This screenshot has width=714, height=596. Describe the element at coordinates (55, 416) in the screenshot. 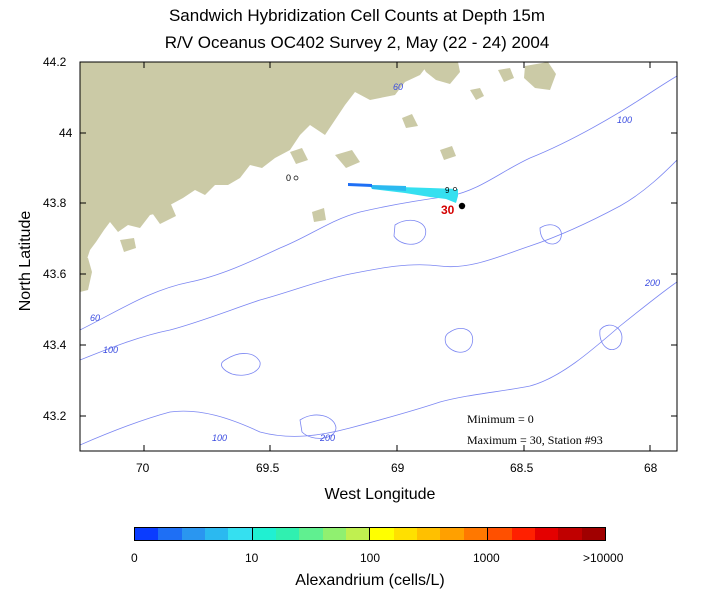

I see `y-tick-label: 43.2` at that location.